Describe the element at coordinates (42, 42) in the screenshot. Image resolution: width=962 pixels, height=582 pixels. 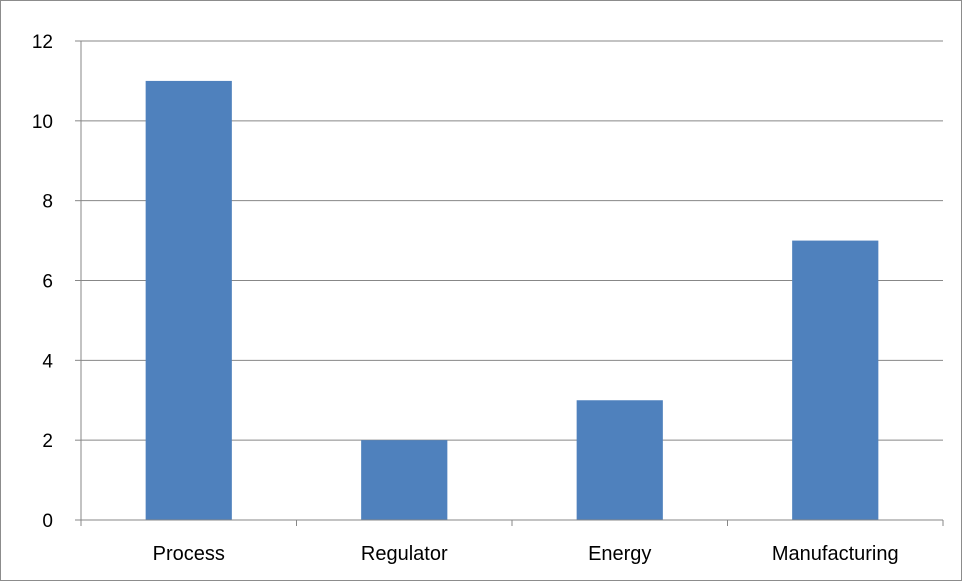
I see `y-tick-label: 12` at that location.